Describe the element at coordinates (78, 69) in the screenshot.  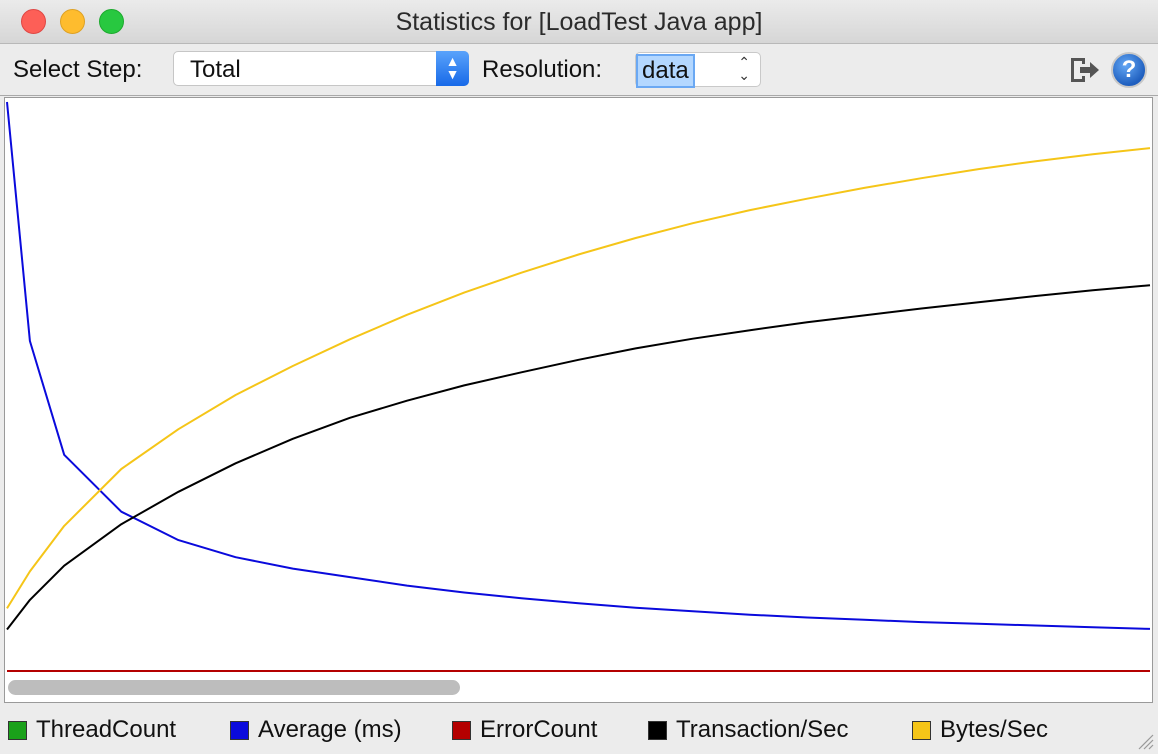
I see `select-step-label: Select Step:` at that location.